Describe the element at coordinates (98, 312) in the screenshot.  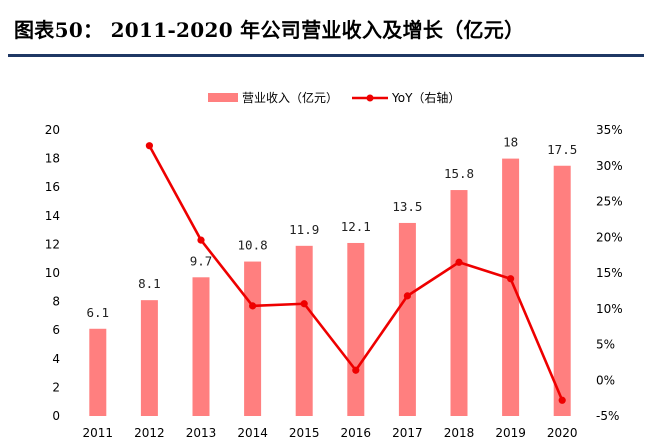
I see `bar-label-2011: 6.1` at that location.